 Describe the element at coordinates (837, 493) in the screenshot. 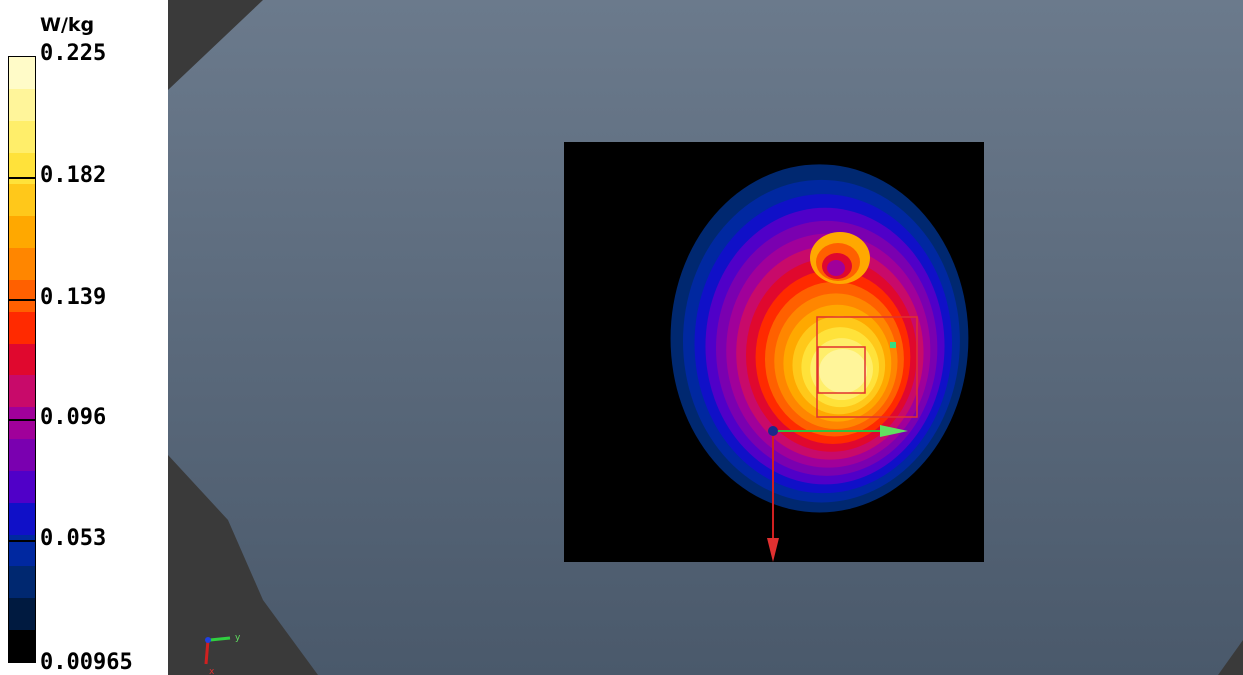

I see `coordinate-origin-axes` at that location.